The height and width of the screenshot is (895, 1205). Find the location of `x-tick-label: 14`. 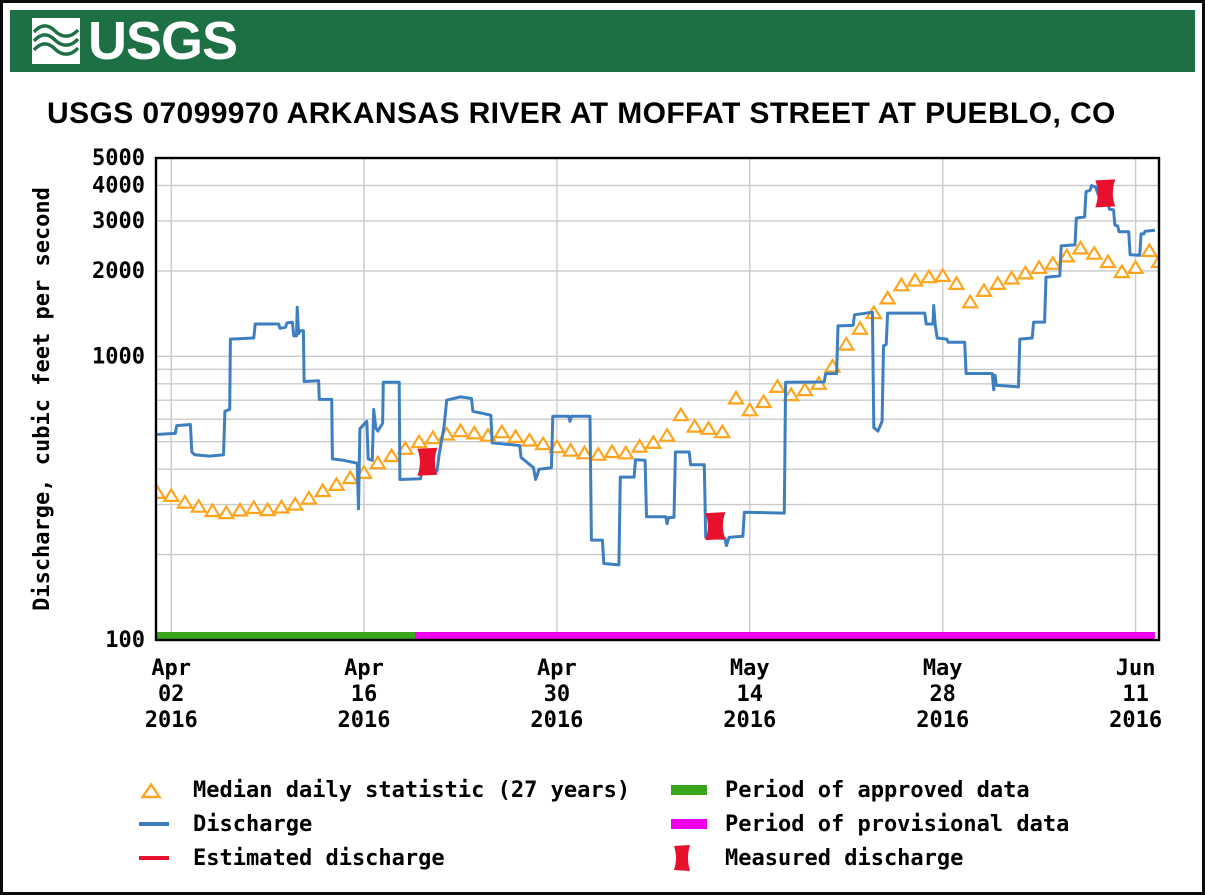

x-tick-label: 14 is located at coordinates (750, 694).